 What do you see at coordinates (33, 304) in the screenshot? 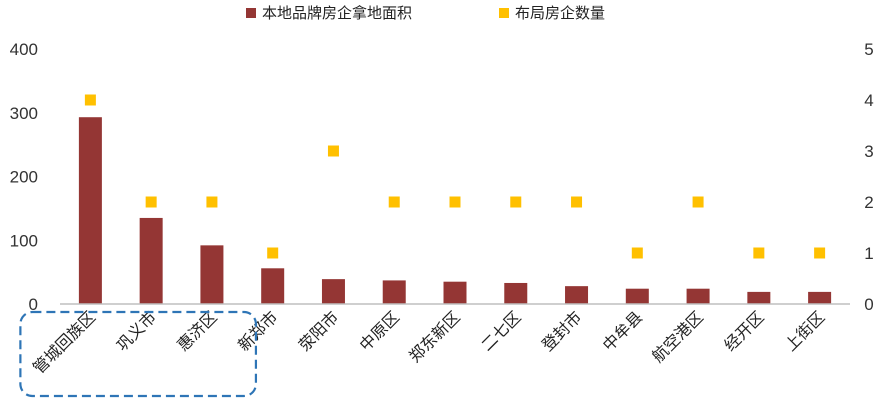
I see `left-tick-label: 0` at bounding box center [33, 304].